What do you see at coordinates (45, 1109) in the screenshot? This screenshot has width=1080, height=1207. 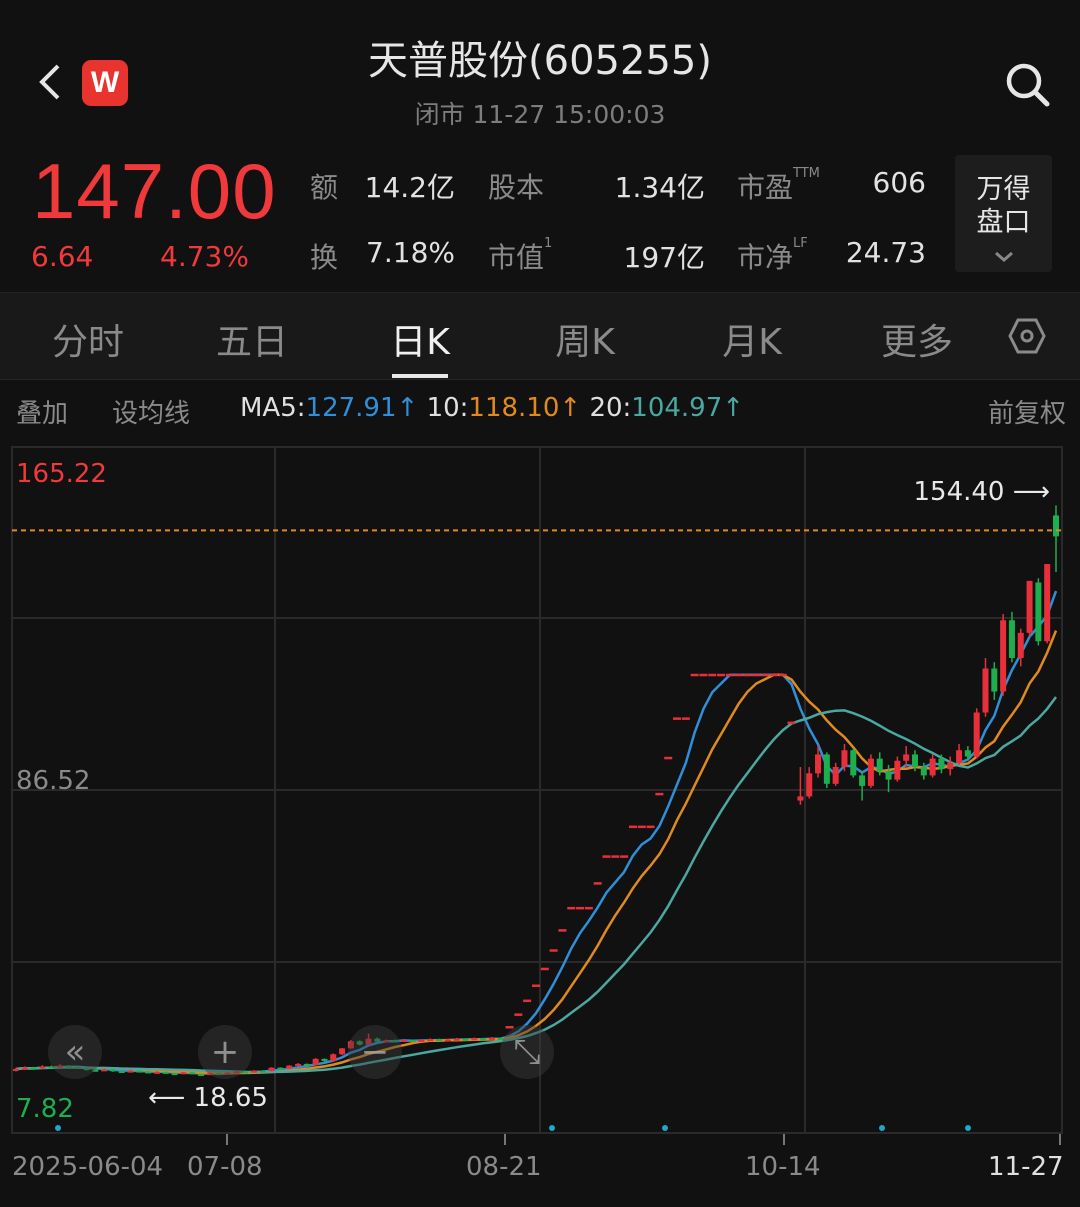 I see `y-min-label: 7.82` at bounding box center [45, 1109].